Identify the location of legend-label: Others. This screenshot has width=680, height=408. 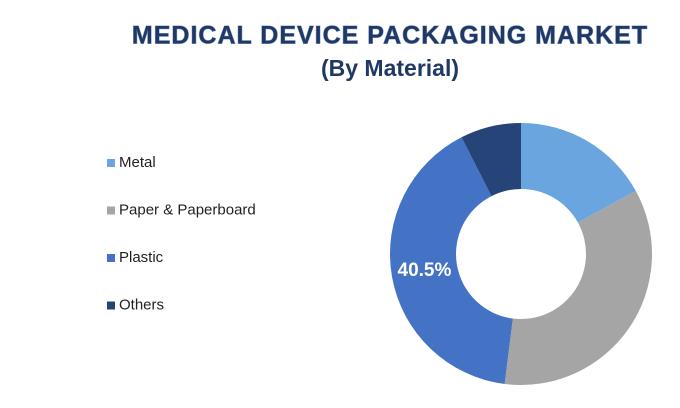
(141, 304).